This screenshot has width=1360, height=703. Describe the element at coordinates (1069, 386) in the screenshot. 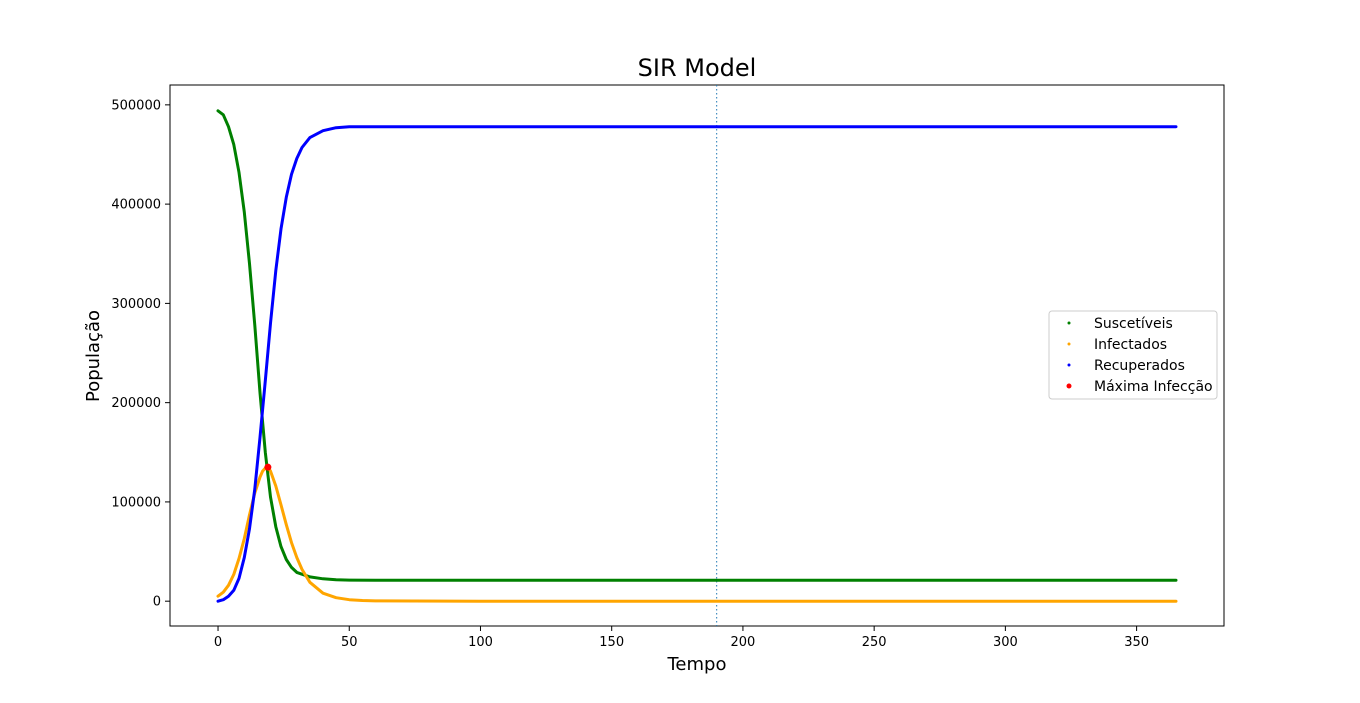

I see `legend-marker-maxima-infeccao` at that location.